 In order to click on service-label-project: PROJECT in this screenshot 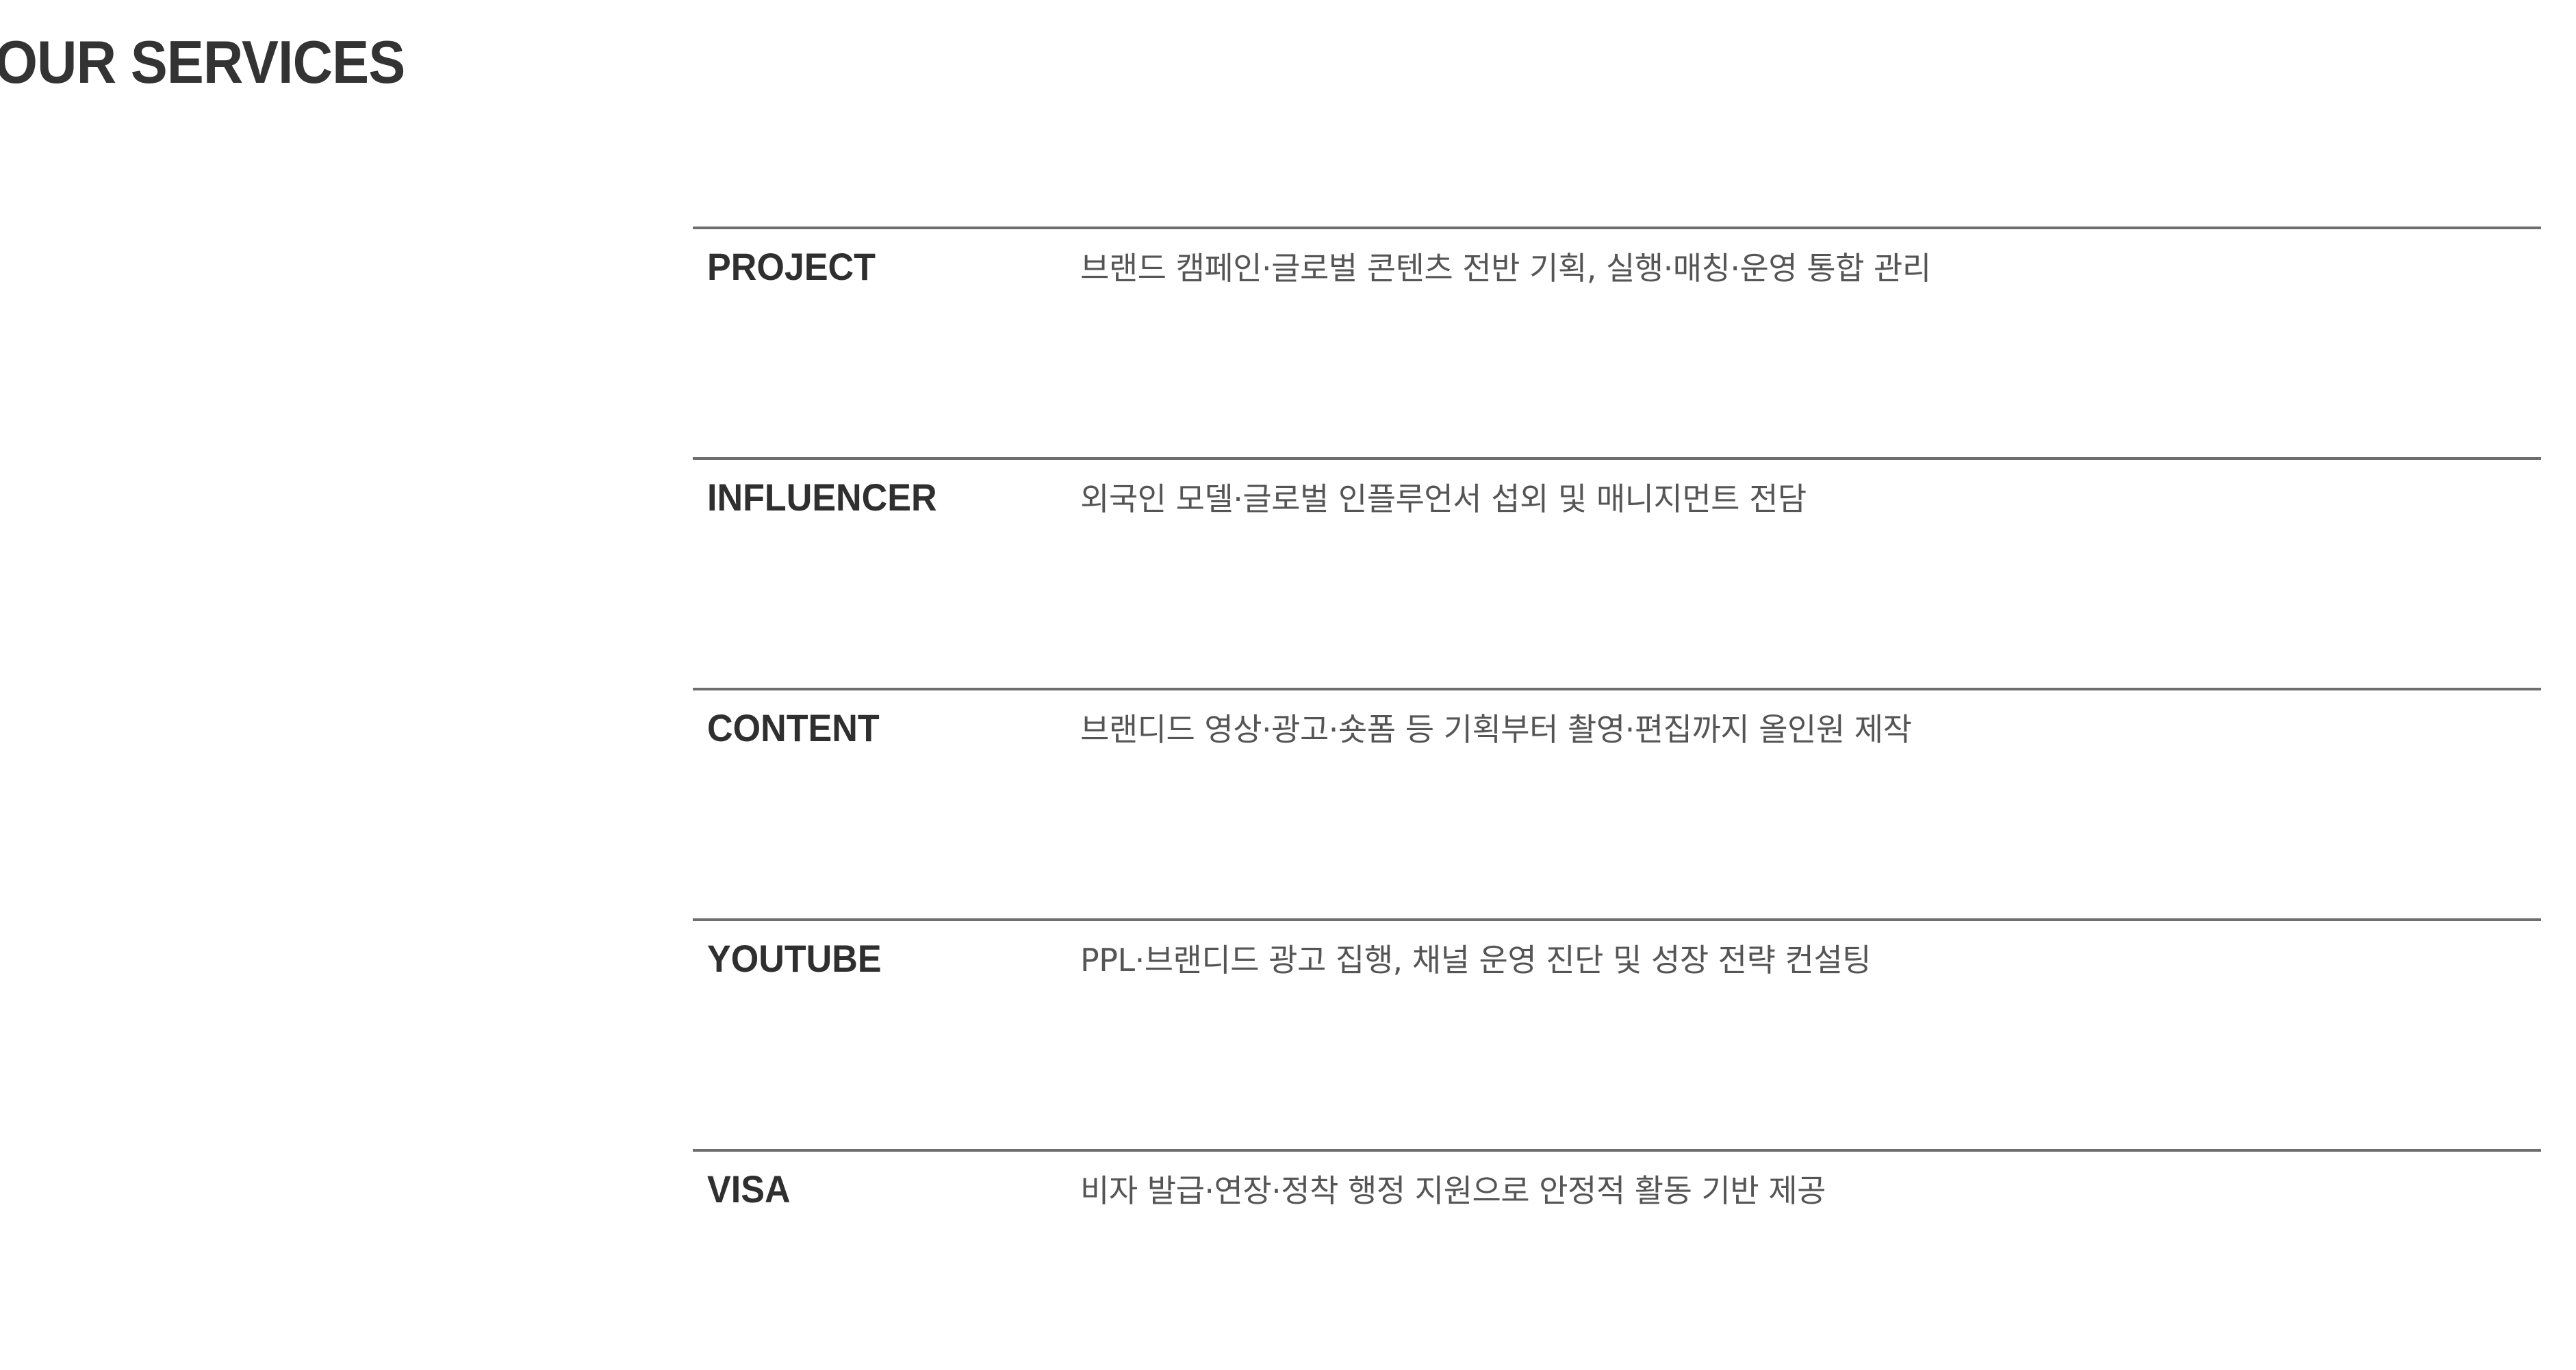, I will do `click(791, 266)`.